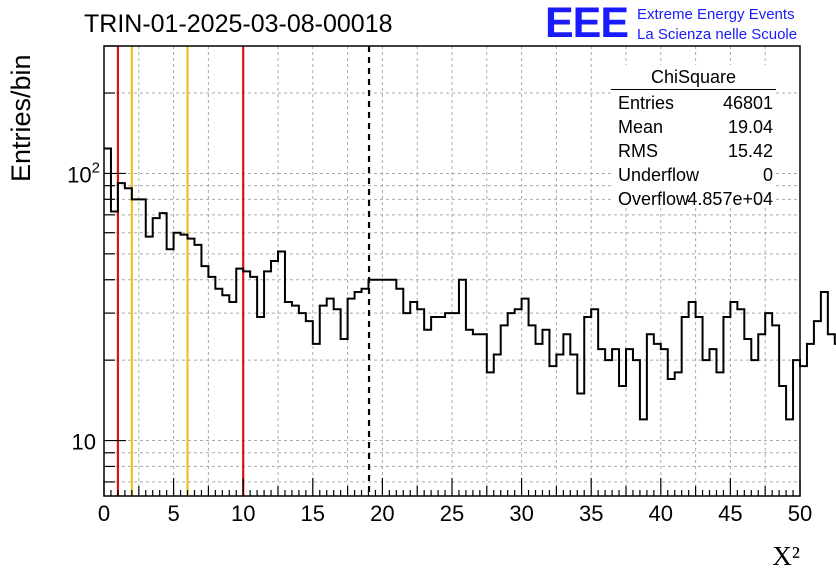  I want to click on stats-title: ChiSquare, so click(693, 77).